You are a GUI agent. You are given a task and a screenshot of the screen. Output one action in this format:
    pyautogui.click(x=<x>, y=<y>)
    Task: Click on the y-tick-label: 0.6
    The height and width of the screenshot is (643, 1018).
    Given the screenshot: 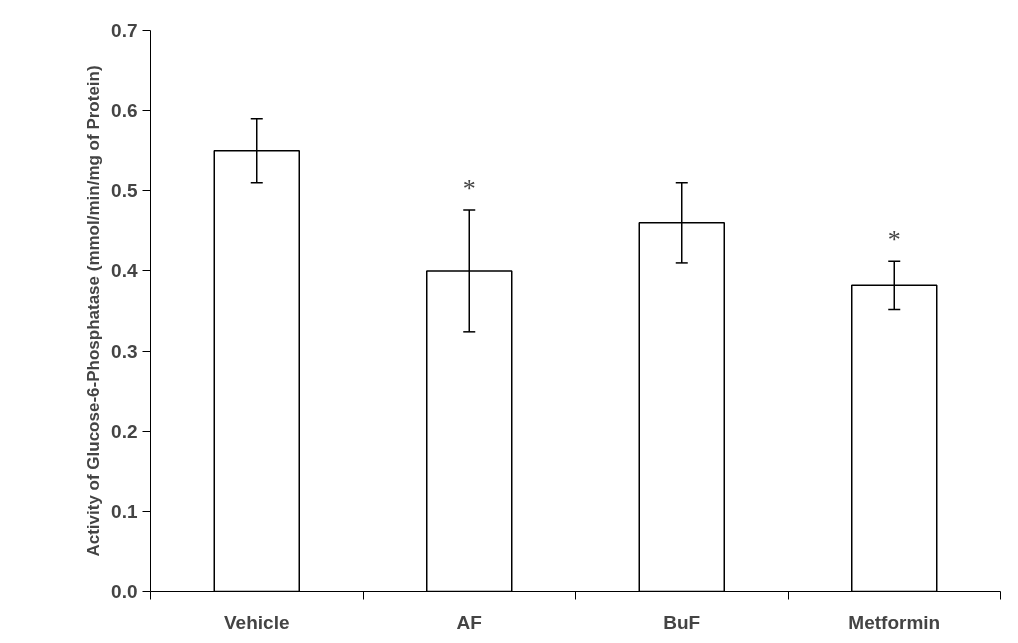 What is the action you would take?
    pyautogui.click(x=124, y=111)
    